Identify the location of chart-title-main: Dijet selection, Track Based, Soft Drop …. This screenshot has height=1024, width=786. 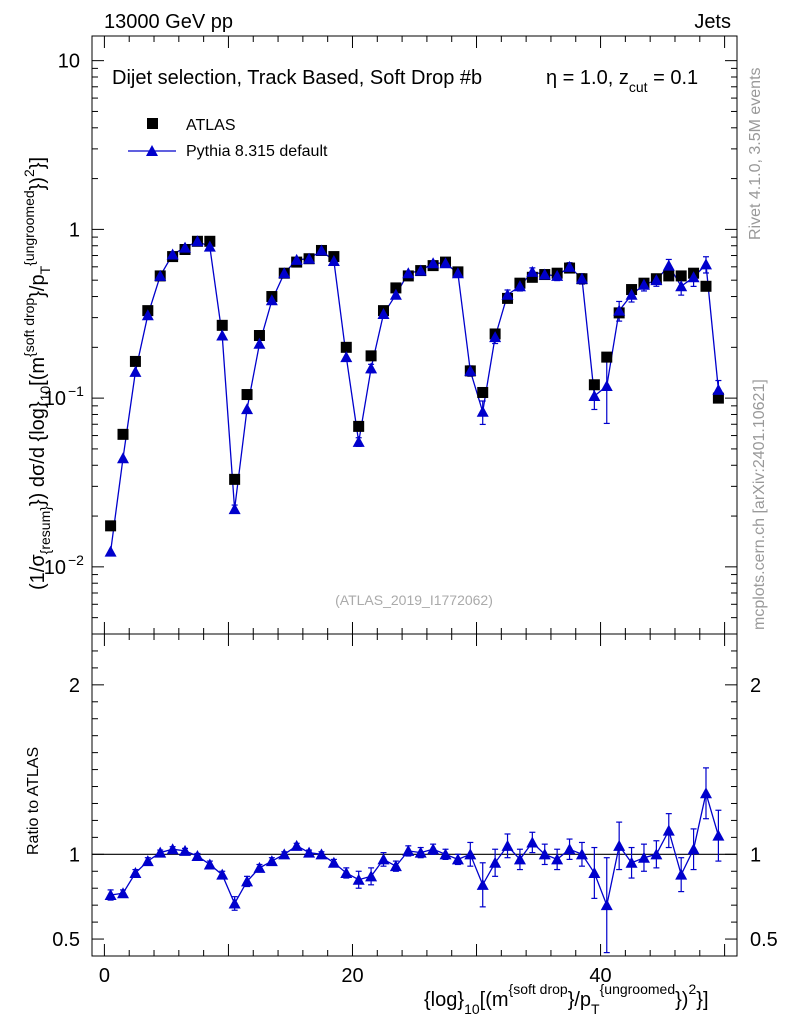
(297, 78).